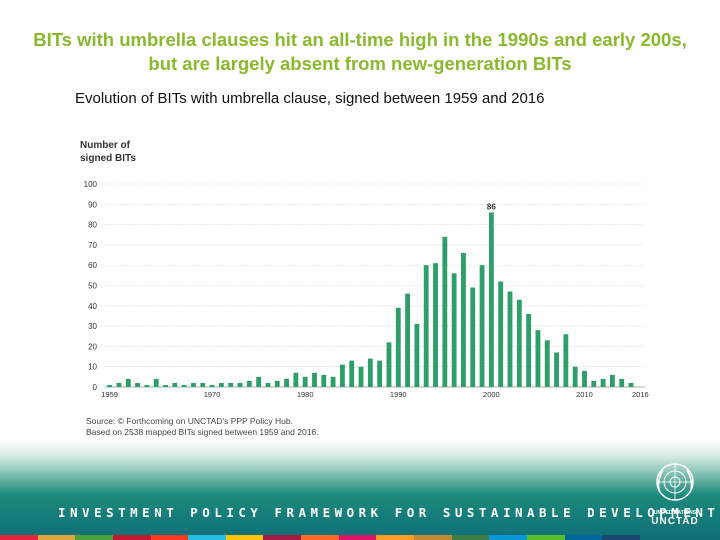  What do you see at coordinates (640, 394) in the screenshot?
I see `x-tick-label: 2016` at bounding box center [640, 394].